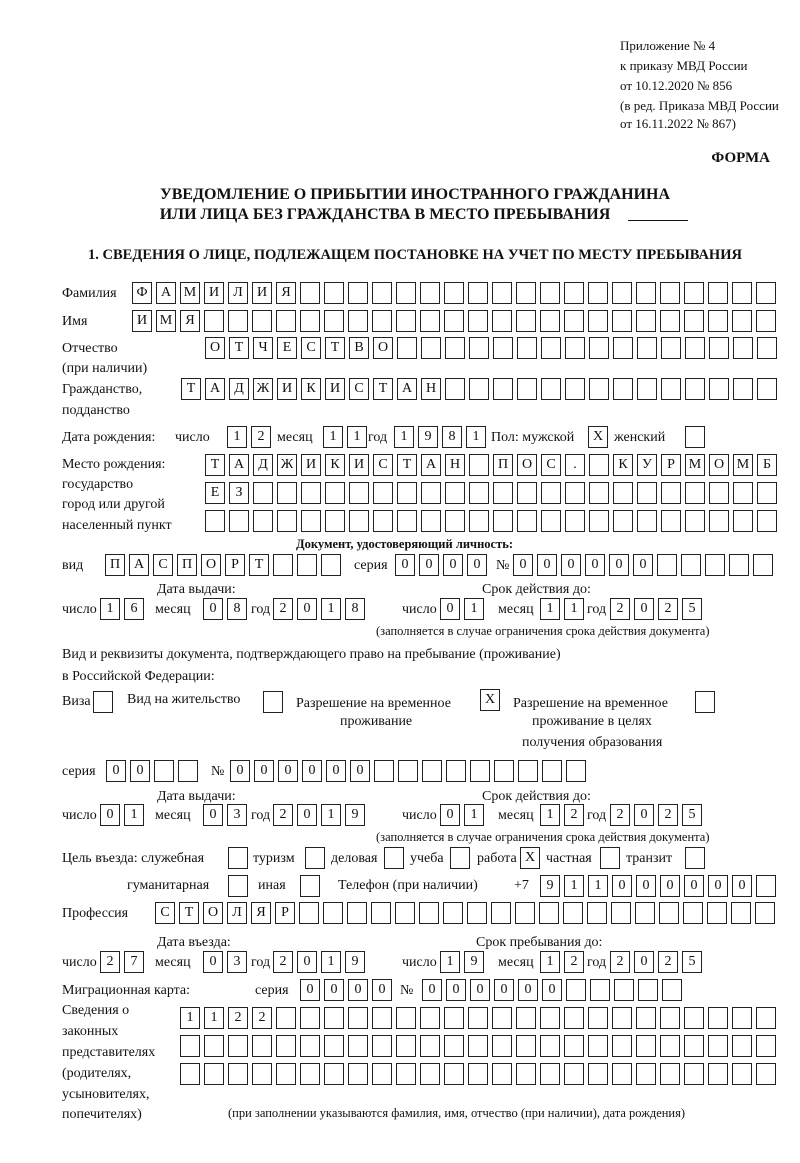  What do you see at coordinates (237, 815) in the screenshot?
I see `char-box-rd-issue-month: 3` at bounding box center [237, 815].